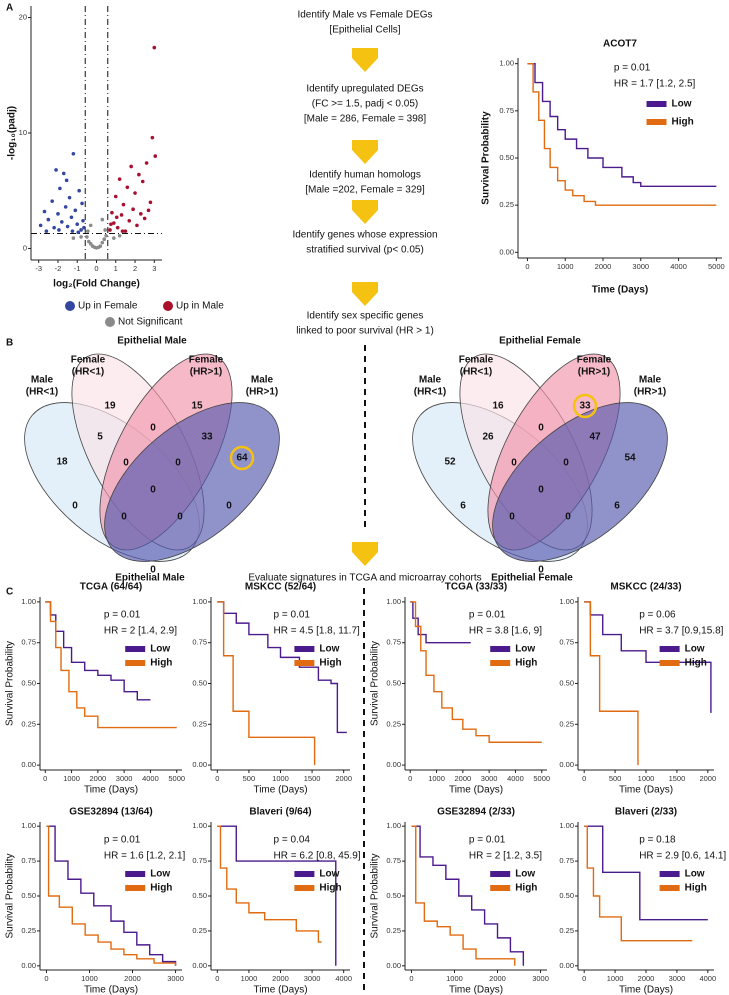 The image size is (729, 995). What do you see at coordinates (505, 631) in the screenshot?
I see `annotation: HR = 3.8 [1.6, 9]` at bounding box center [505, 631].